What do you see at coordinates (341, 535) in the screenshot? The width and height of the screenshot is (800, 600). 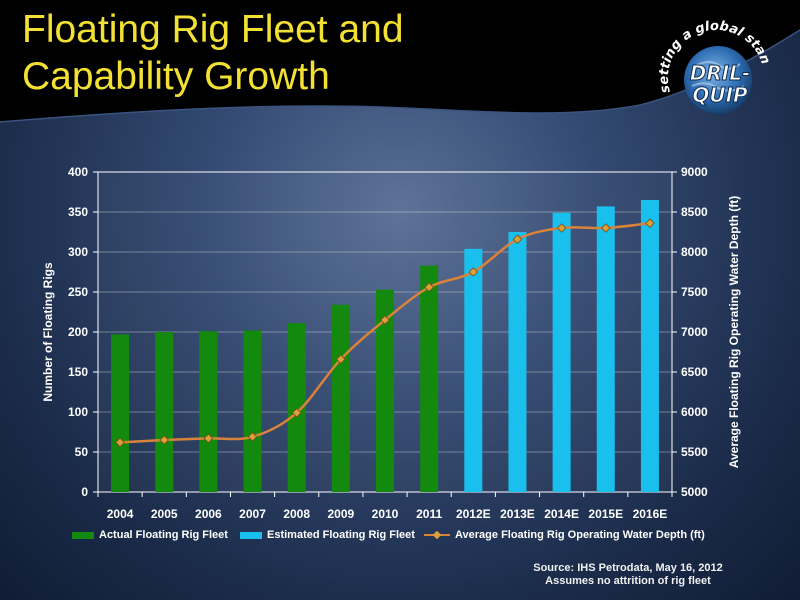 I see `legend-label-estimated: Estimated Floating Rig Fleet` at bounding box center [341, 535].